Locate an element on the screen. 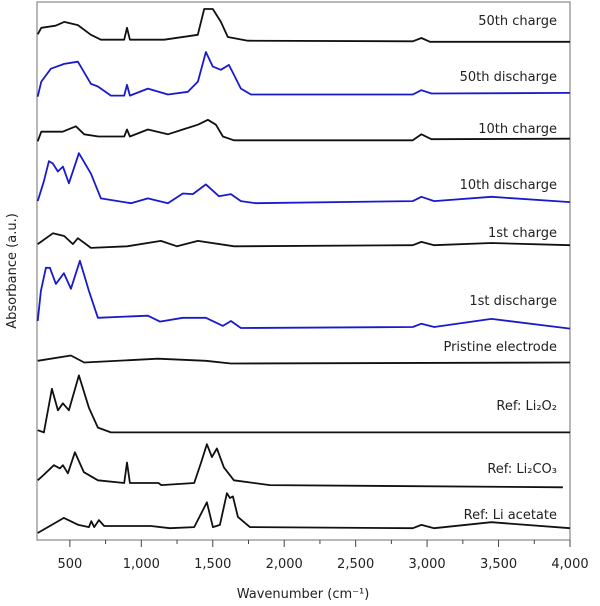 The image size is (600, 606). x-tick-label: 1,000 is located at coordinates (141, 564).